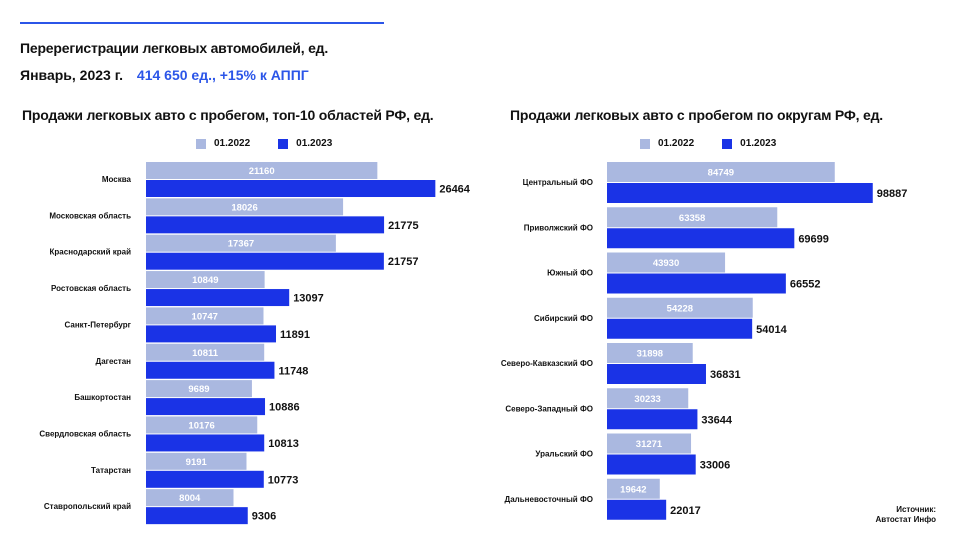  I want to click on category-label-districts: Дальневосточный ФО, so click(549, 499).